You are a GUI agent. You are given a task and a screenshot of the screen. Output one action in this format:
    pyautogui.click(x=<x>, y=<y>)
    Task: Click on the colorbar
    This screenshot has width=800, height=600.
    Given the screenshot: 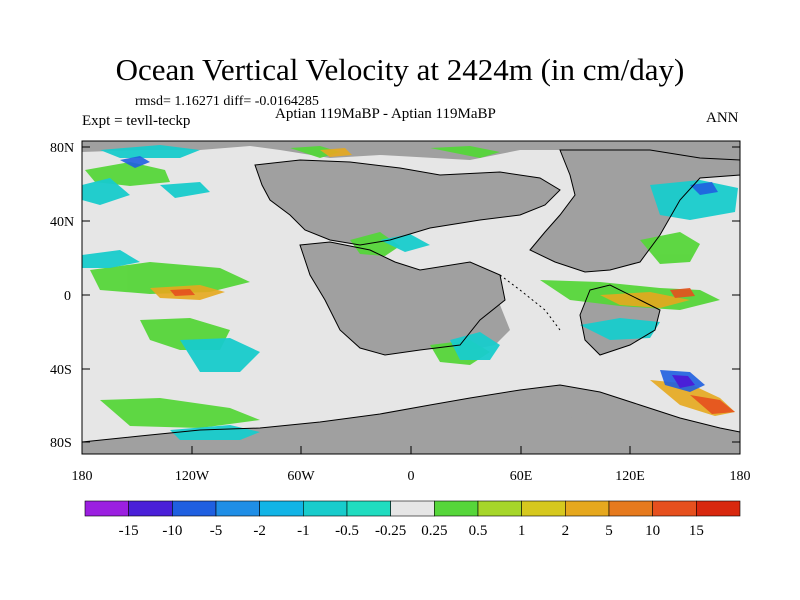 What is the action you would take?
    pyautogui.click(x=412, y=508)
    